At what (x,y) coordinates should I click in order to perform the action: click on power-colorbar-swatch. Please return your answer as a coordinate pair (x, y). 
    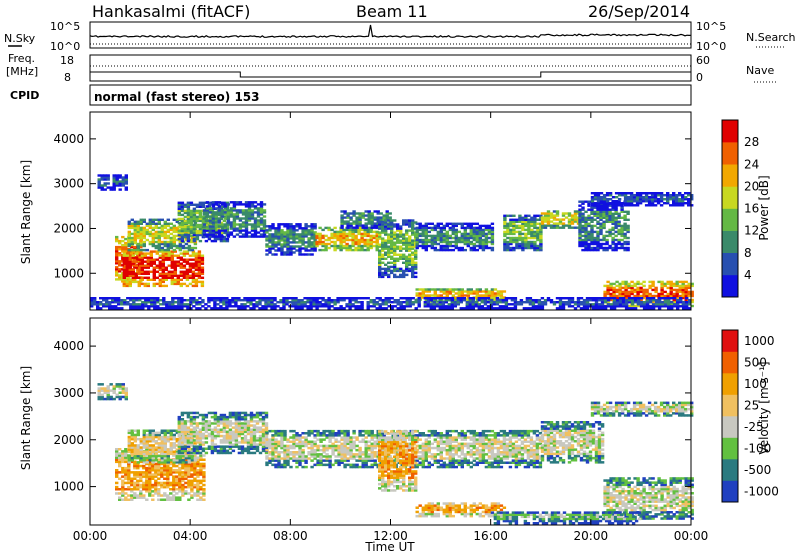
    Looking at the image, I should click on (730, 264).